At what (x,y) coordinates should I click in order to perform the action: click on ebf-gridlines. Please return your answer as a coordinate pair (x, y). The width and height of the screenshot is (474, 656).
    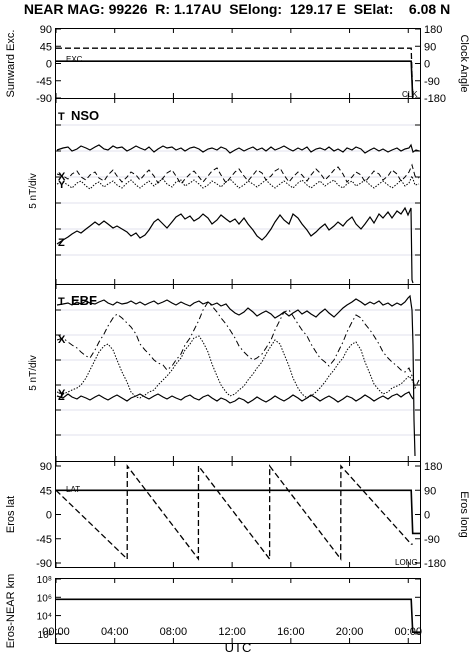
    Looking at the image, I should click on (238, 372).